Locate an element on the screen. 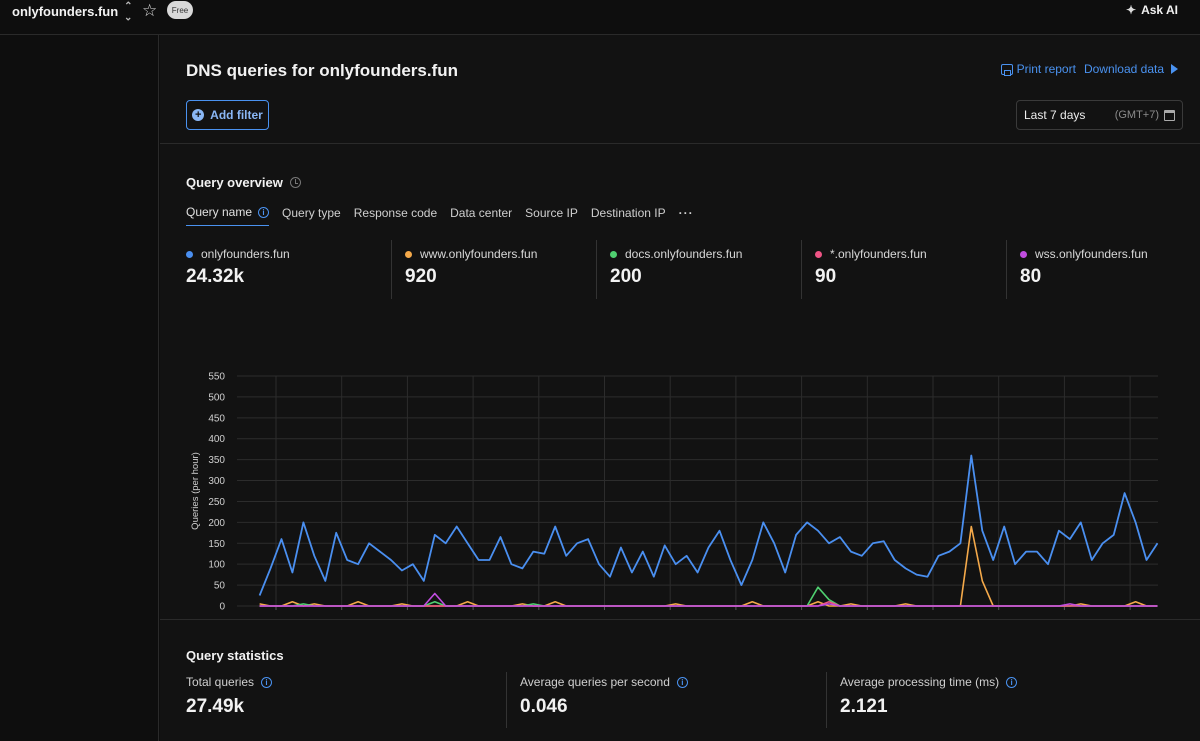  tab-label: Response code is located at coordinates (395, 212).